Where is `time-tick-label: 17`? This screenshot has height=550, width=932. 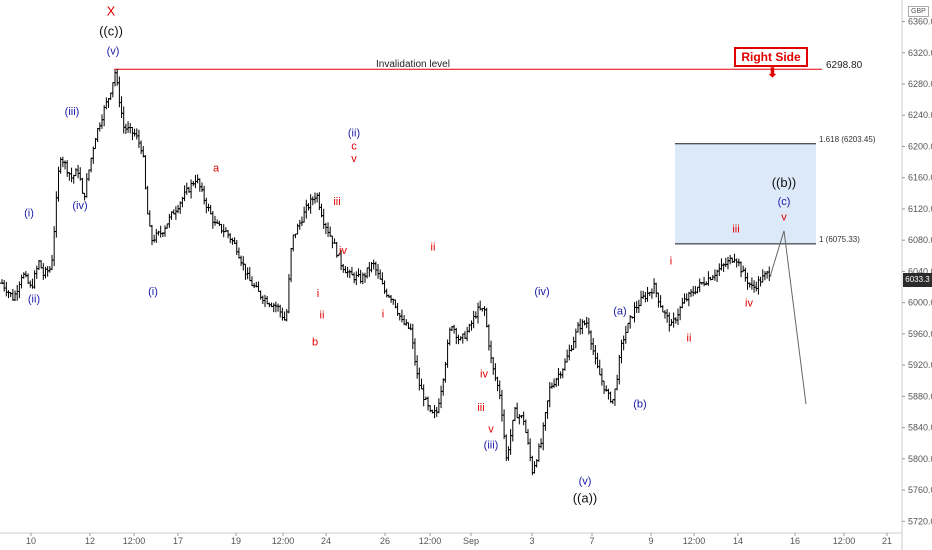 time-tick-label: 17 is located at coordinates (178, 541).